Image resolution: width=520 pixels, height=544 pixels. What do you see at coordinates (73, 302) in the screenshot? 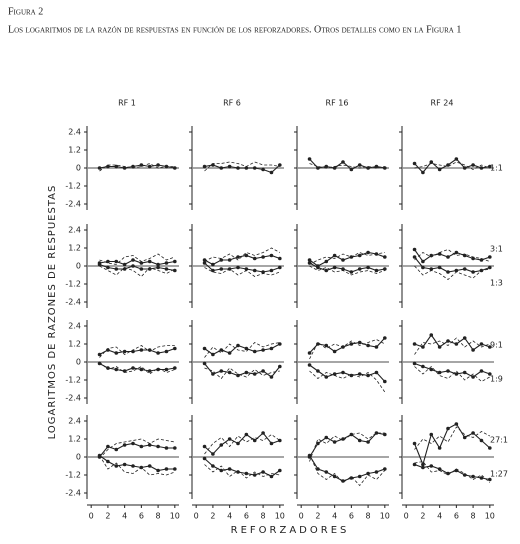
I see `y-tick-label: -2.4` at bounding box center [73, 302].